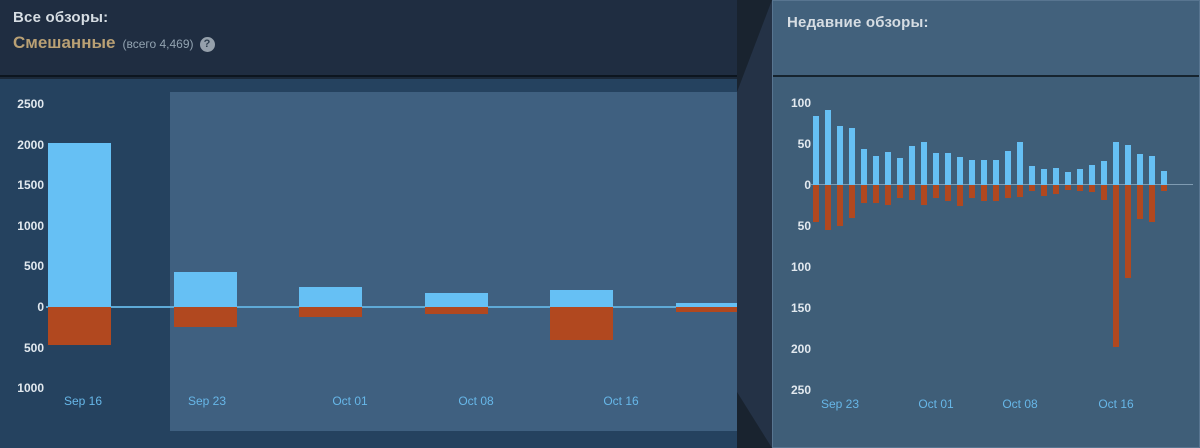  Describe the element at coordinates (207, 44) in the screenshot. I see `help-question-icon: ?` at that location.